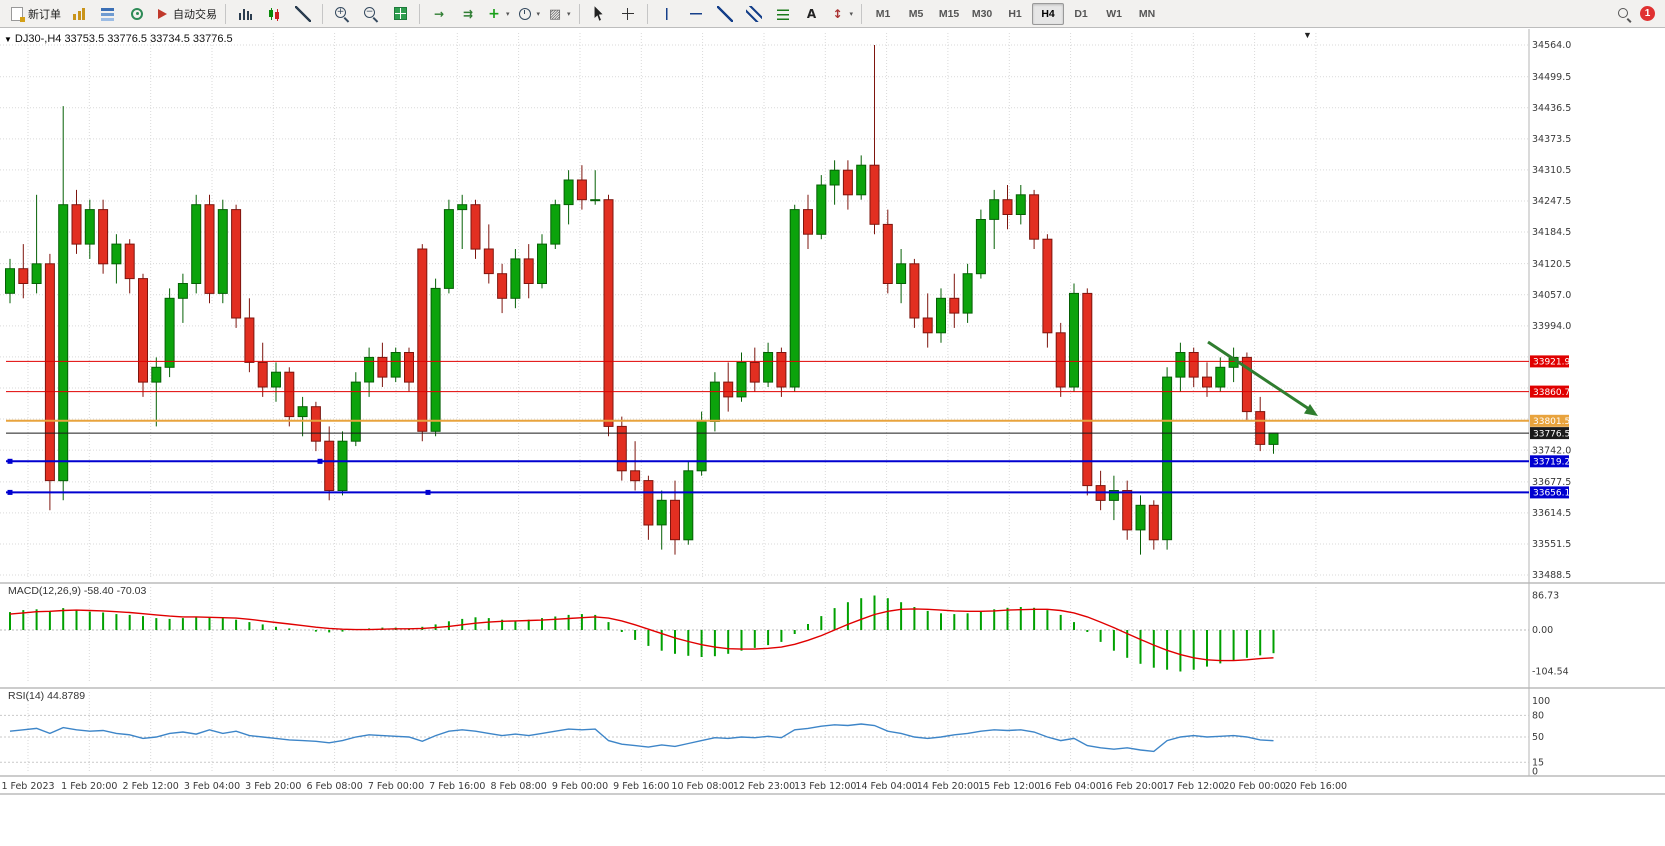  What do you see at coordinates (1549, 391) in the screenshot?
I see `price-badge` at bounding box center [1549, 391].